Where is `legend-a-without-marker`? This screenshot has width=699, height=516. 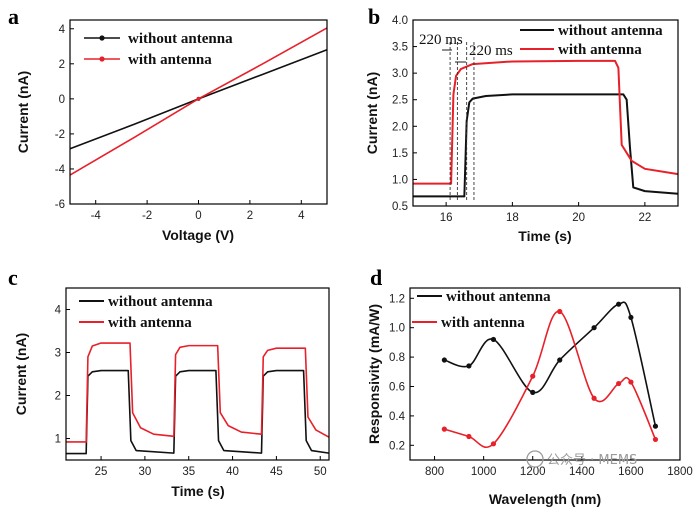
legend-a-without-marker is located at coordinates (102, 38).